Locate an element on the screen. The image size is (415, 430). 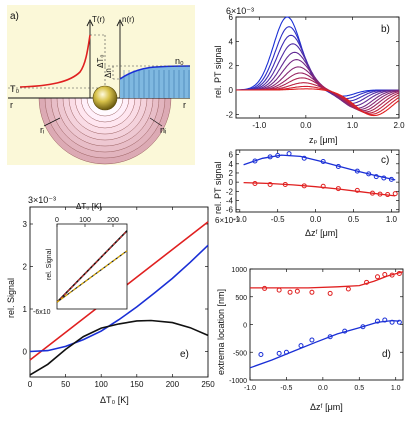
panel-c-fit-blue is located at coordinates (319, 167).